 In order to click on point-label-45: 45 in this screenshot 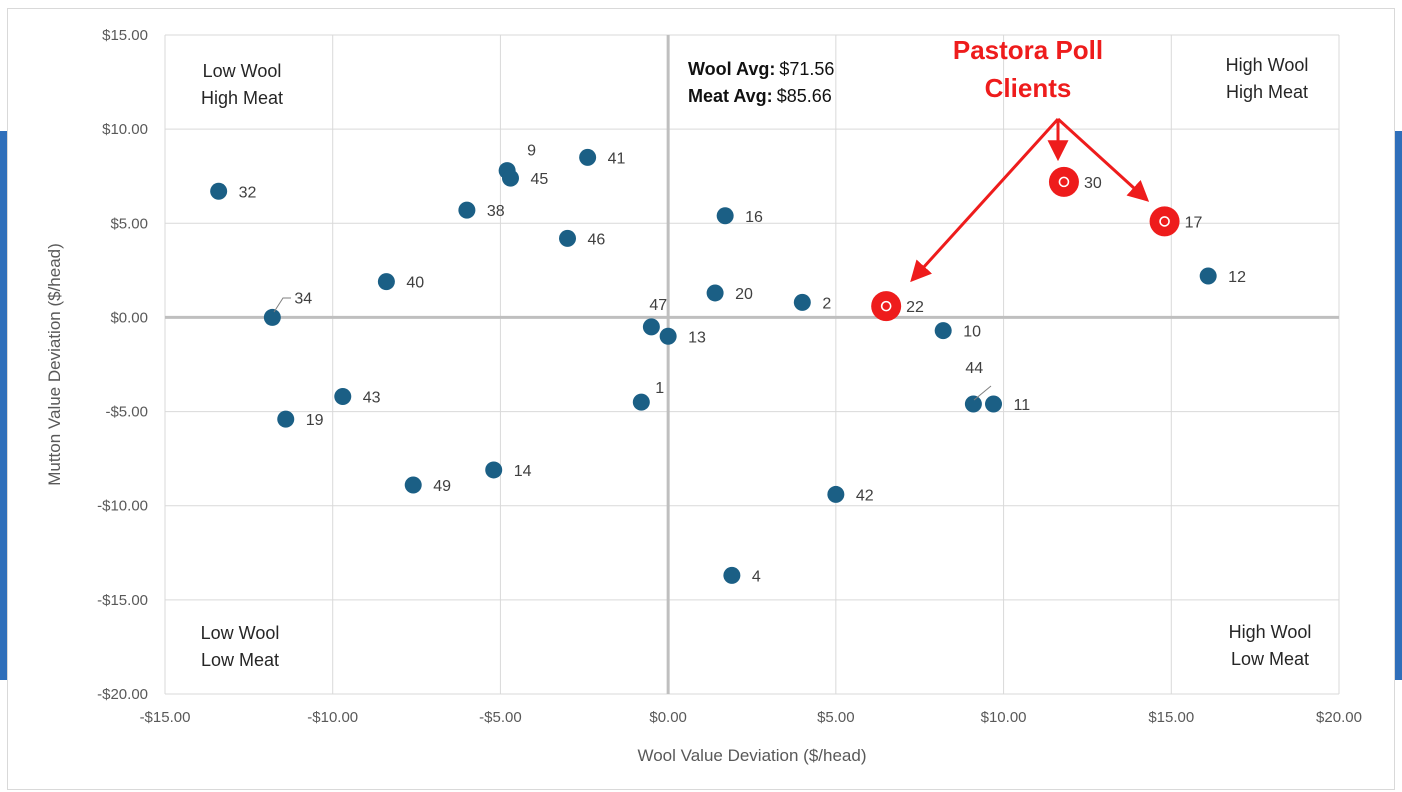, I will do `click(539, 179)`.